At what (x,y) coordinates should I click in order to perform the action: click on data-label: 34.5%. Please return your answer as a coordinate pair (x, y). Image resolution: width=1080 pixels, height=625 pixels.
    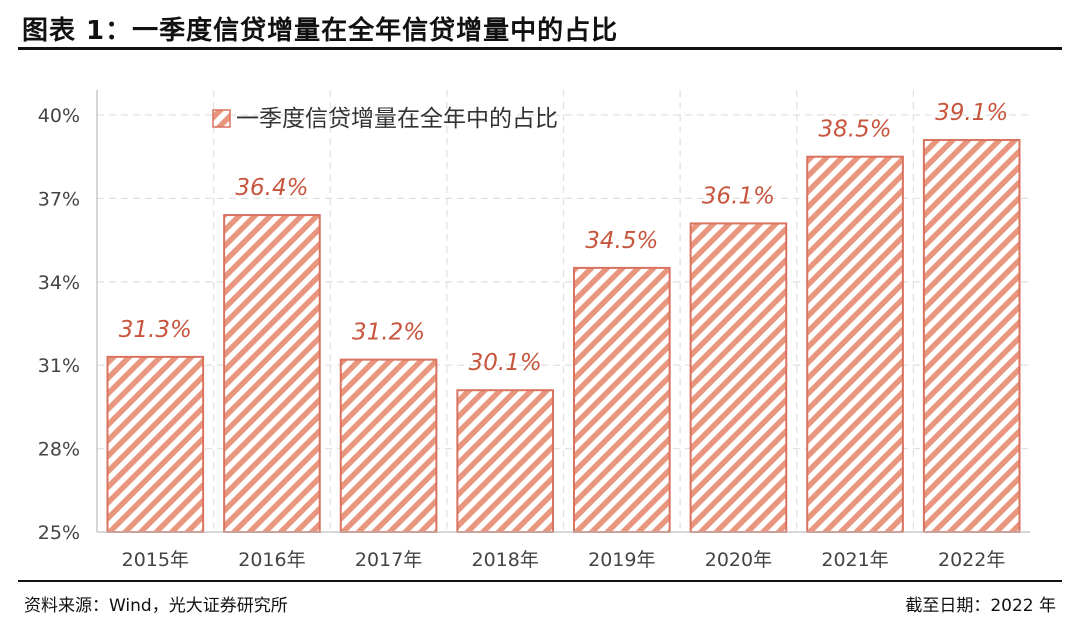
    Looking at the image, I should click on (621, 241).